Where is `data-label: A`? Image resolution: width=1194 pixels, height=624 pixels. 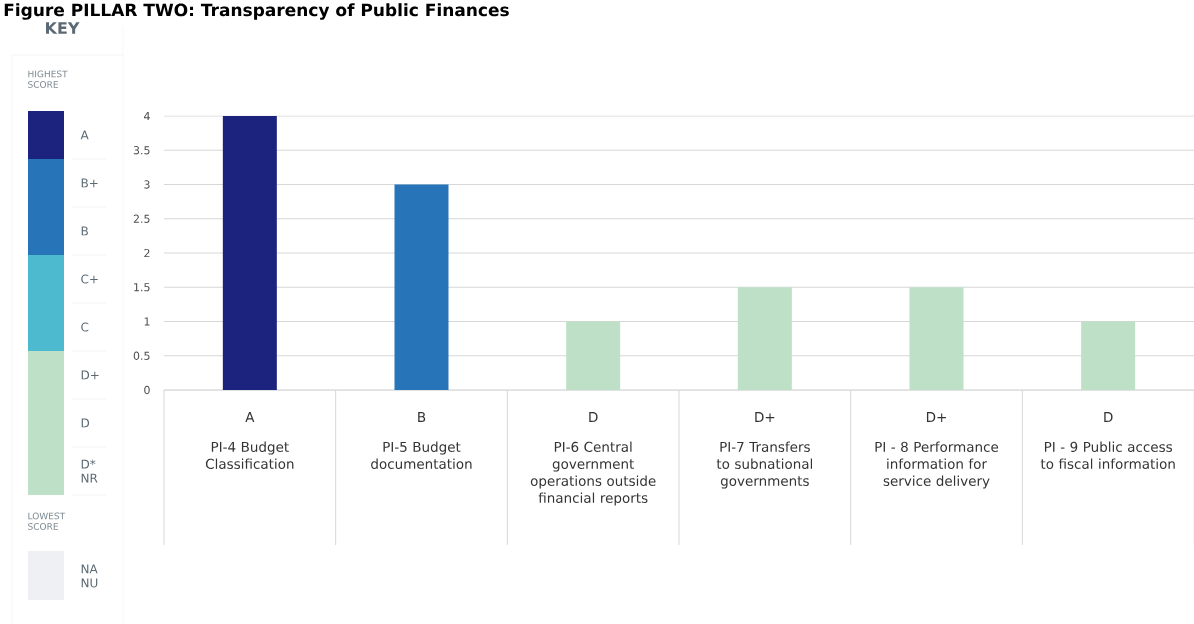 data-label: A is located at coordinates (250, 417).